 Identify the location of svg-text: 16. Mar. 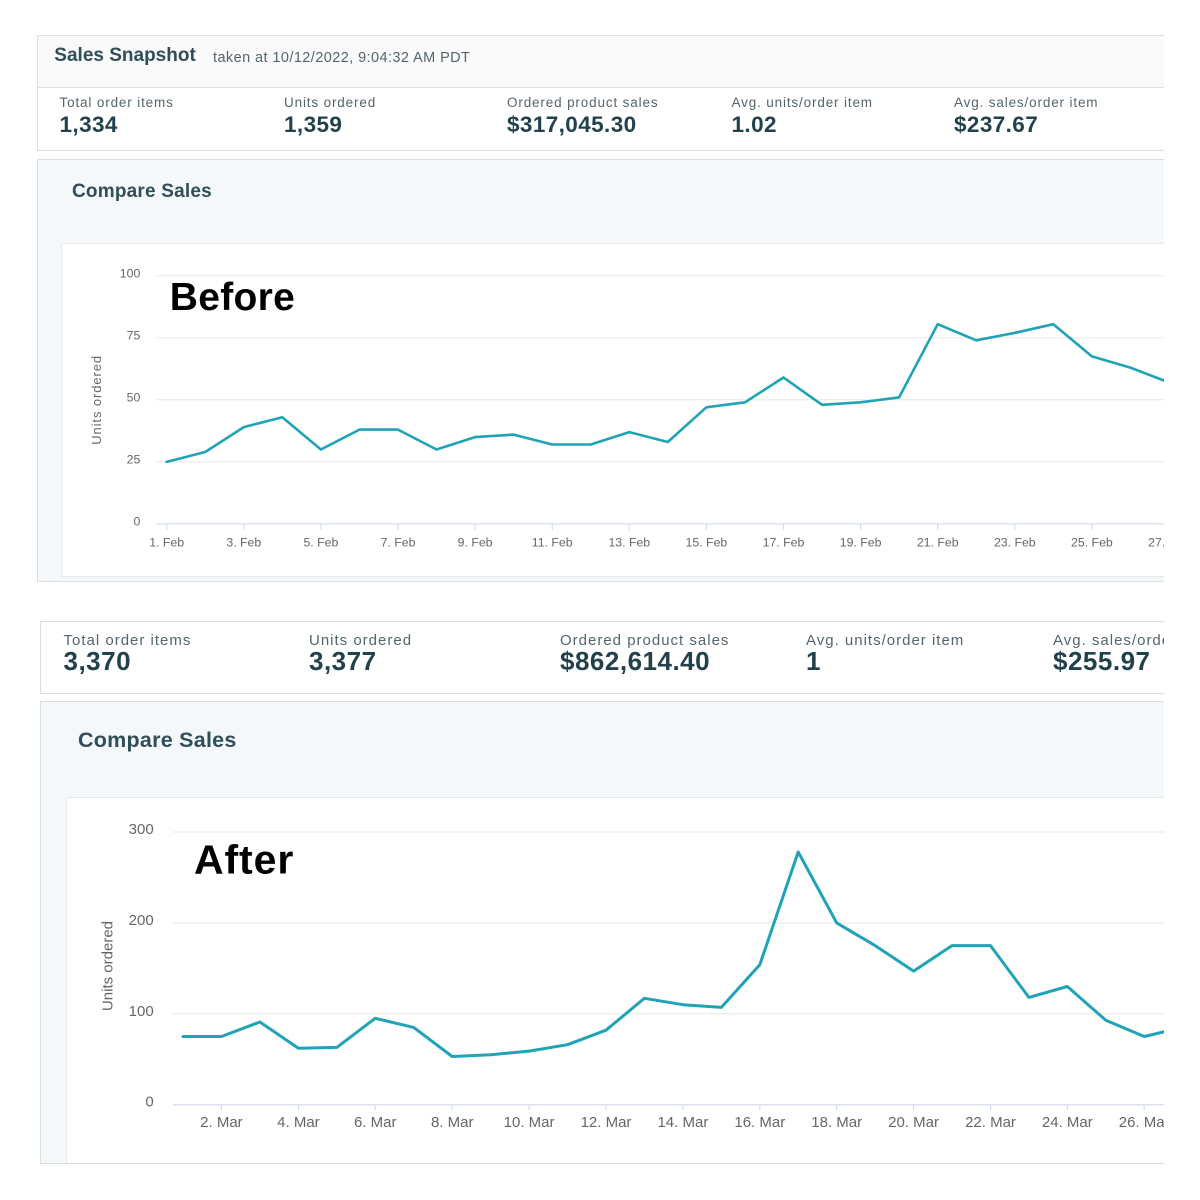
(759, 1121).